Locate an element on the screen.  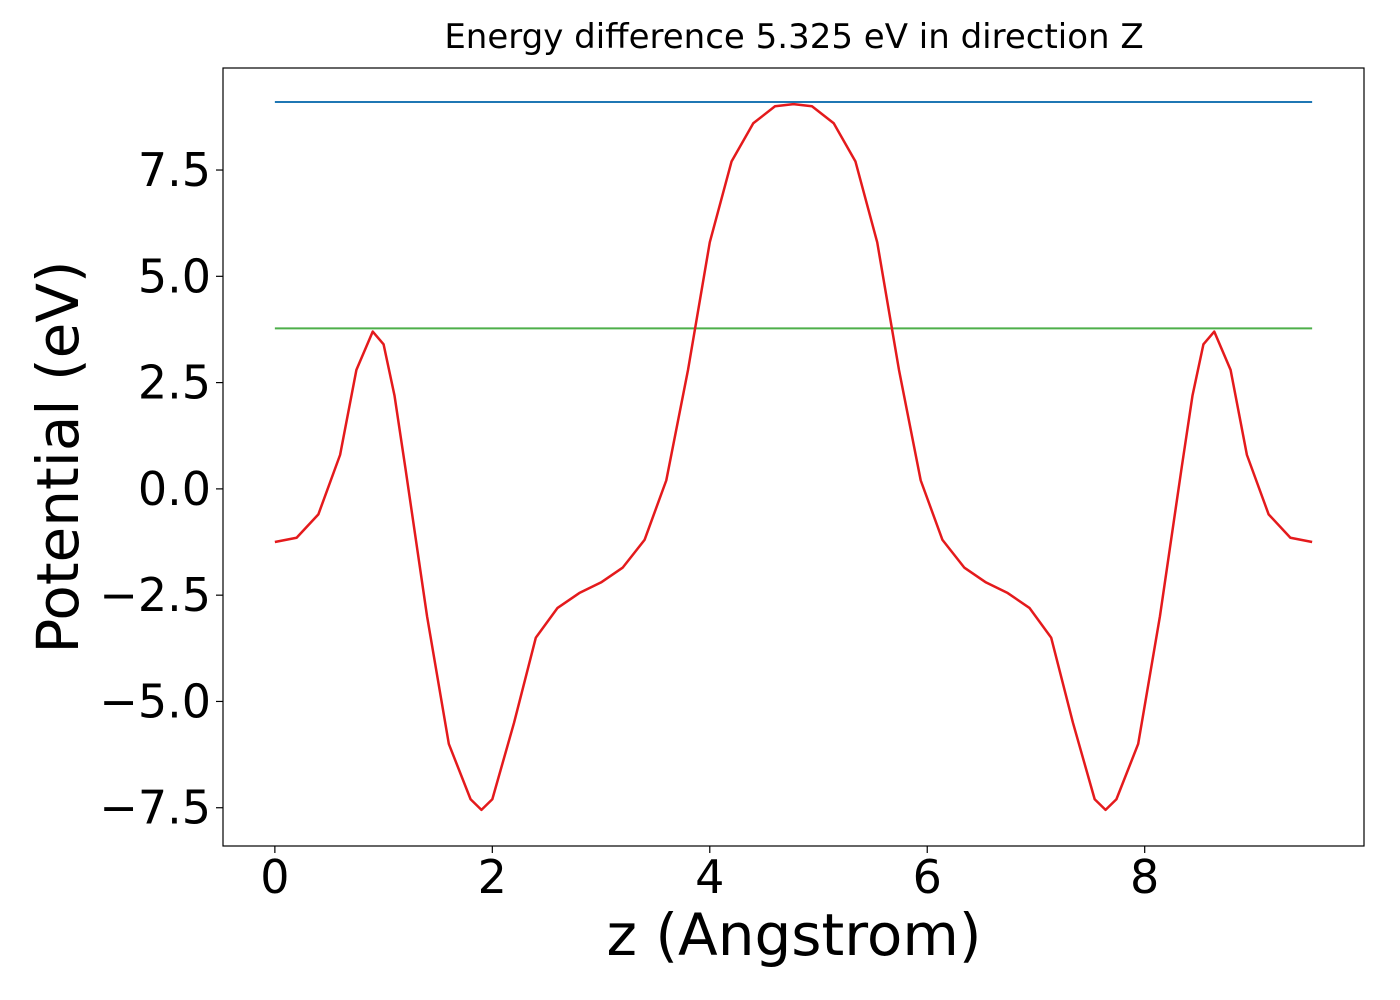
y-tick-label: −2.5 is located at coordinates (155, 595).